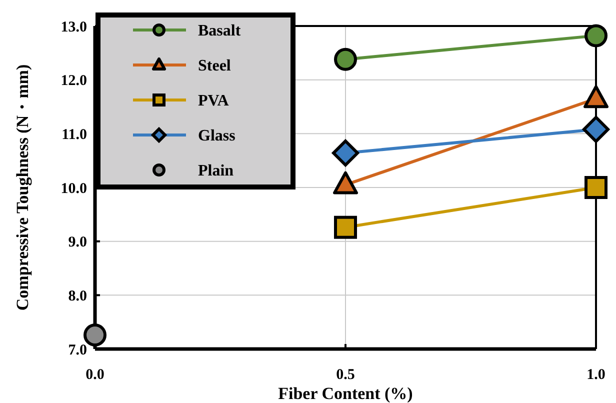 This screenshot has height=403, width=616. I want to click on y-tick-label: 12.0, so click(73, 81).